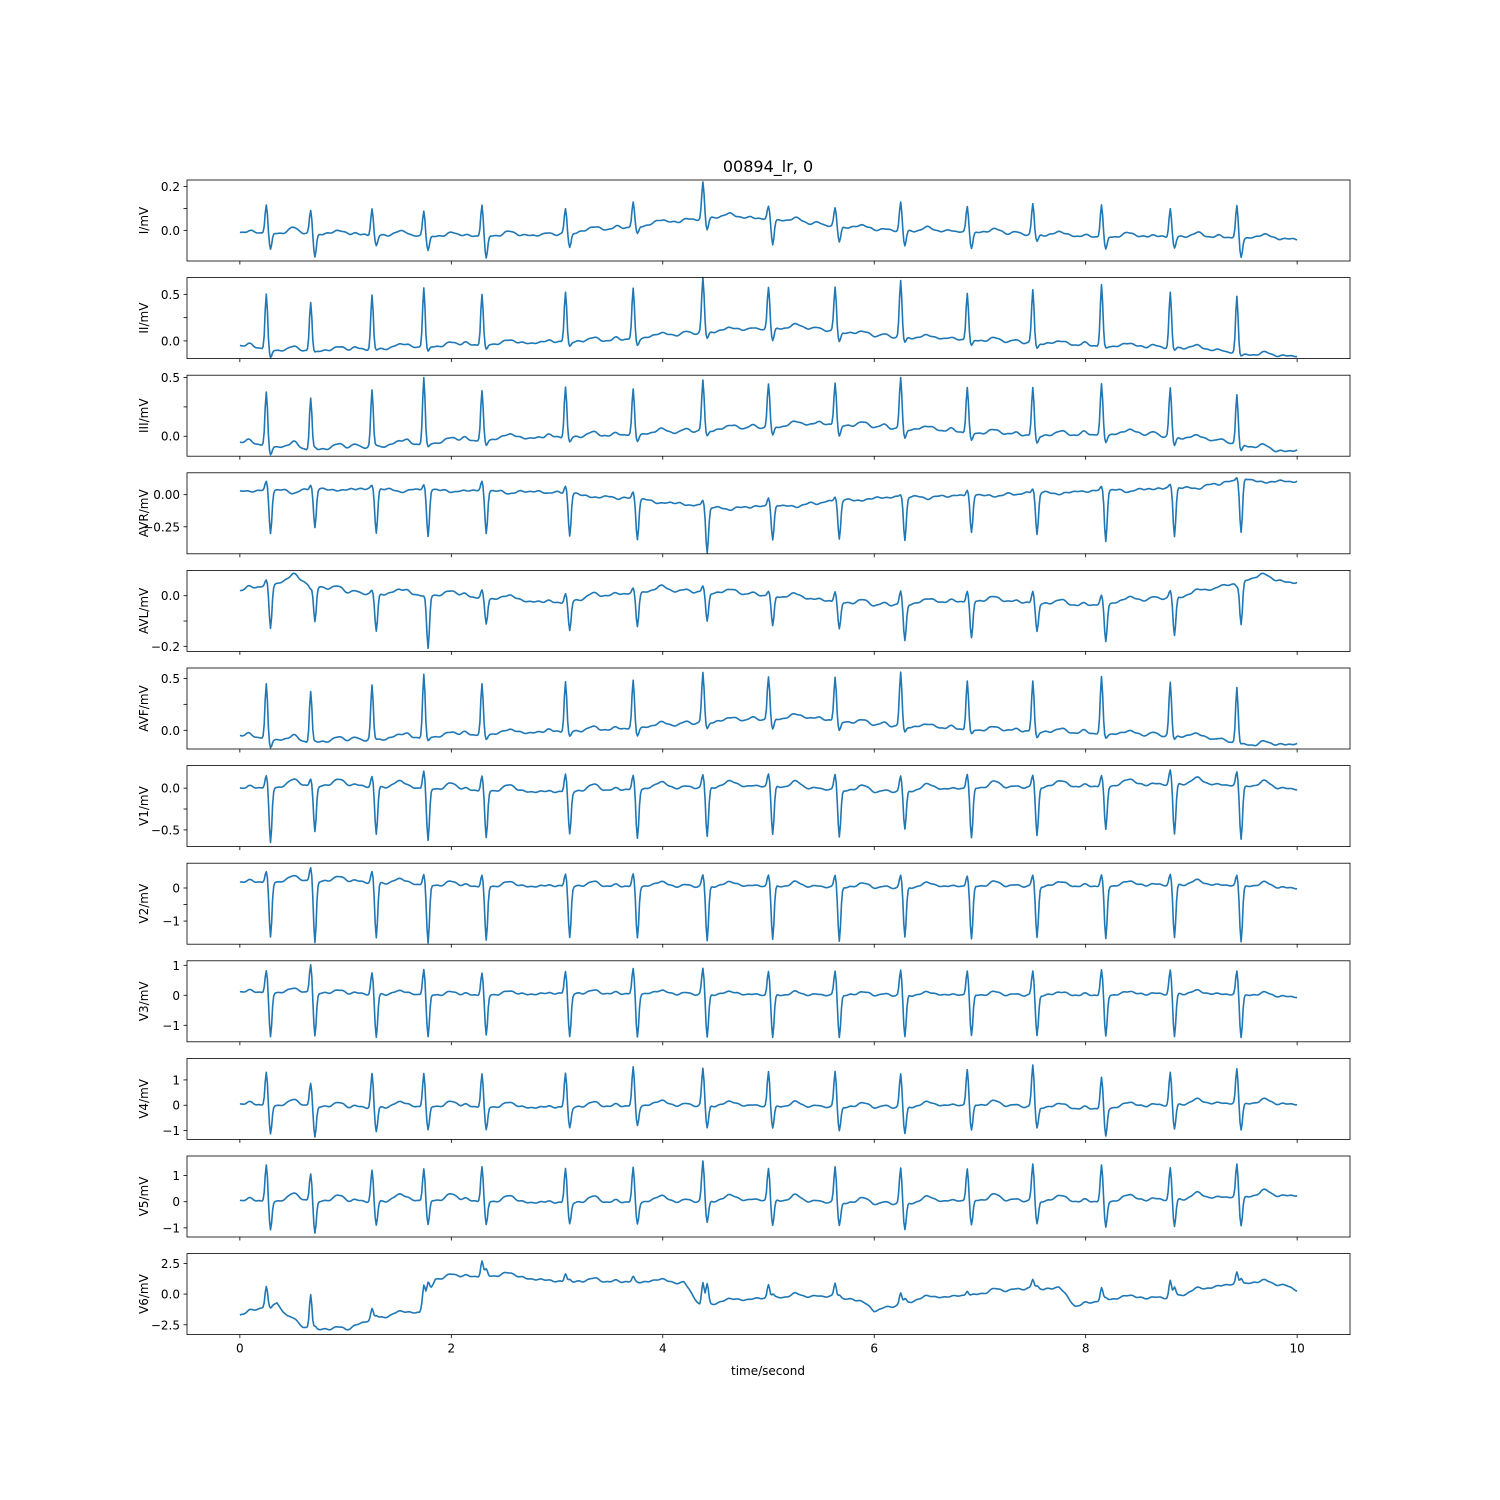 The image size is (1500, 1500). Describe the element at coordinates (144, 1196) in the screenshot. I see `y-axis-label: V5/mV` at that location.